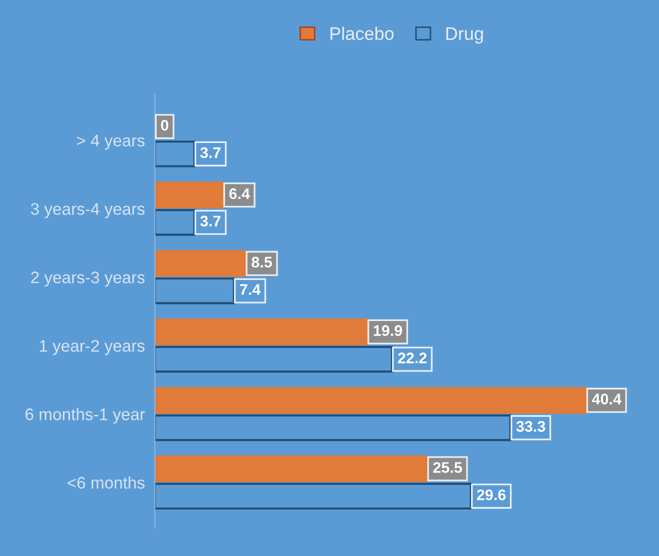 This screenshot has height=556, width=659. Describe the element at coordinates (110, 142) in the screenshot. I see `y-tick-label: > 4 years` at that location.